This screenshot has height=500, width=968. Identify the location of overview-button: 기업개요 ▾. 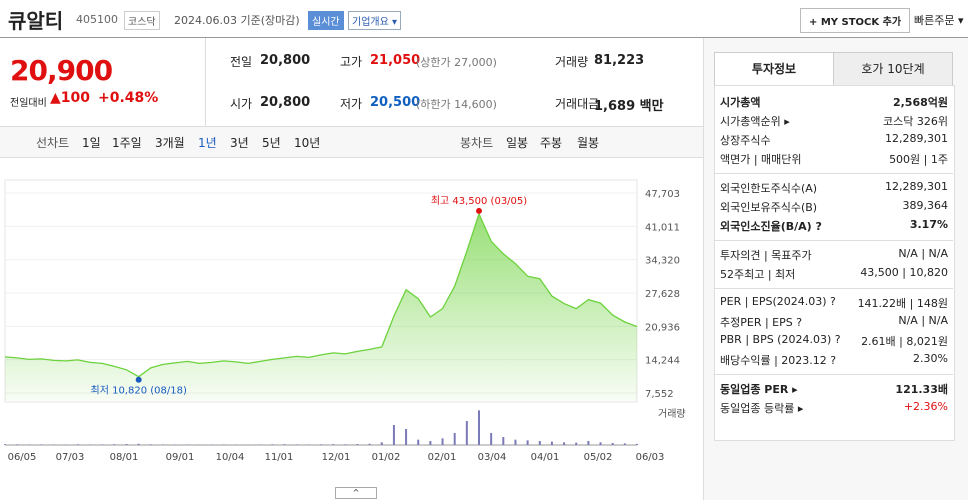
(374, 20).